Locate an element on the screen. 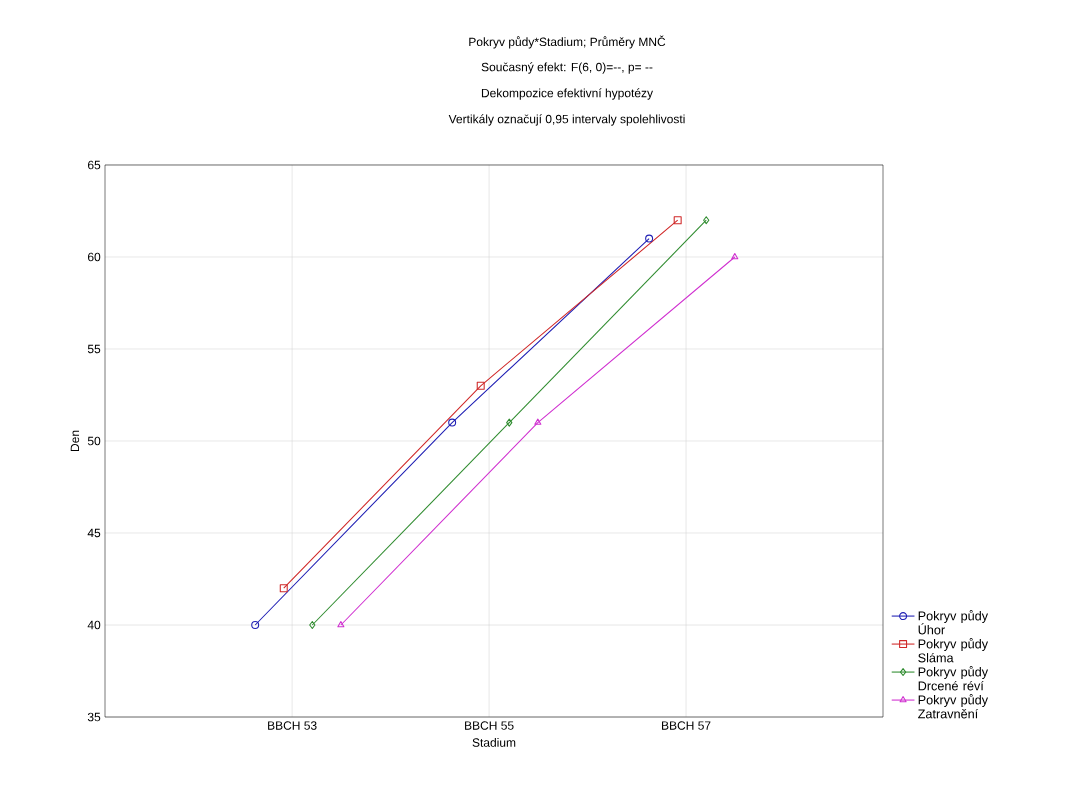  y-tick-label: 55 is located at coordinates (94, 349).